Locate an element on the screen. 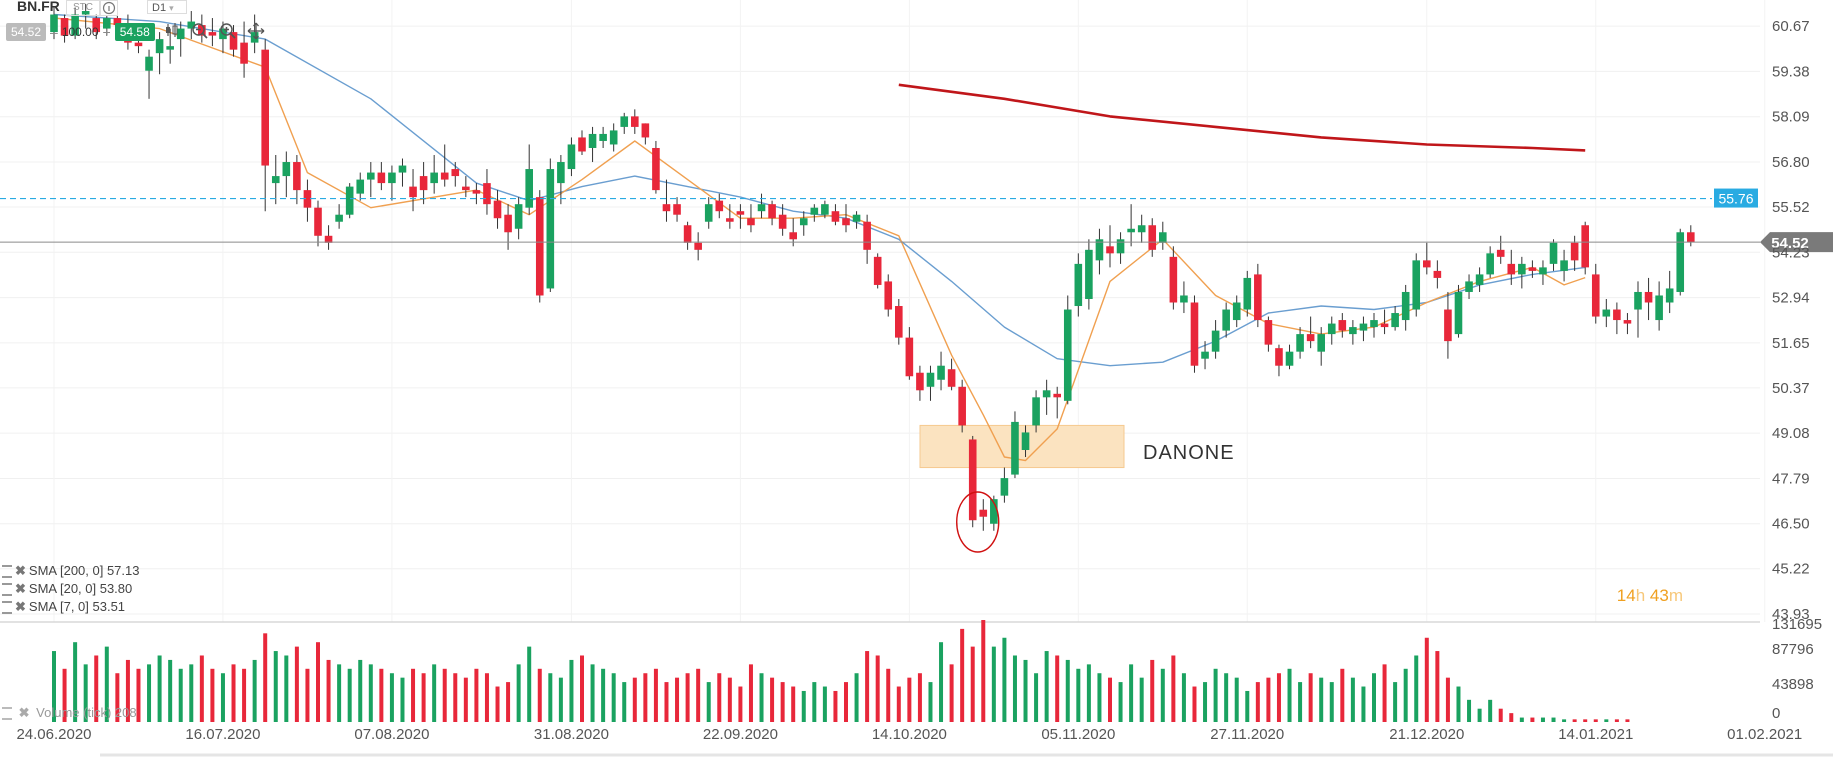 The width and height of the screenshot is (1833, 758). timeframe-select: D1 ▾ is located at coordinates (167, 7).